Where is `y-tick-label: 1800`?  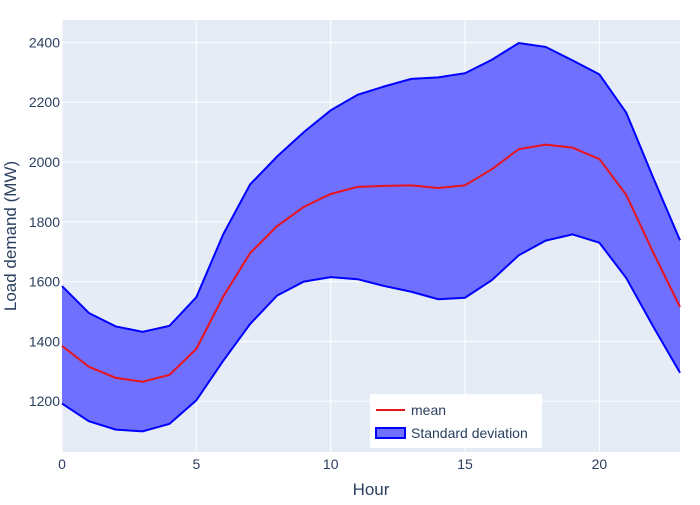
y-tick-label: 1800 is located at coordinates (44, 222).